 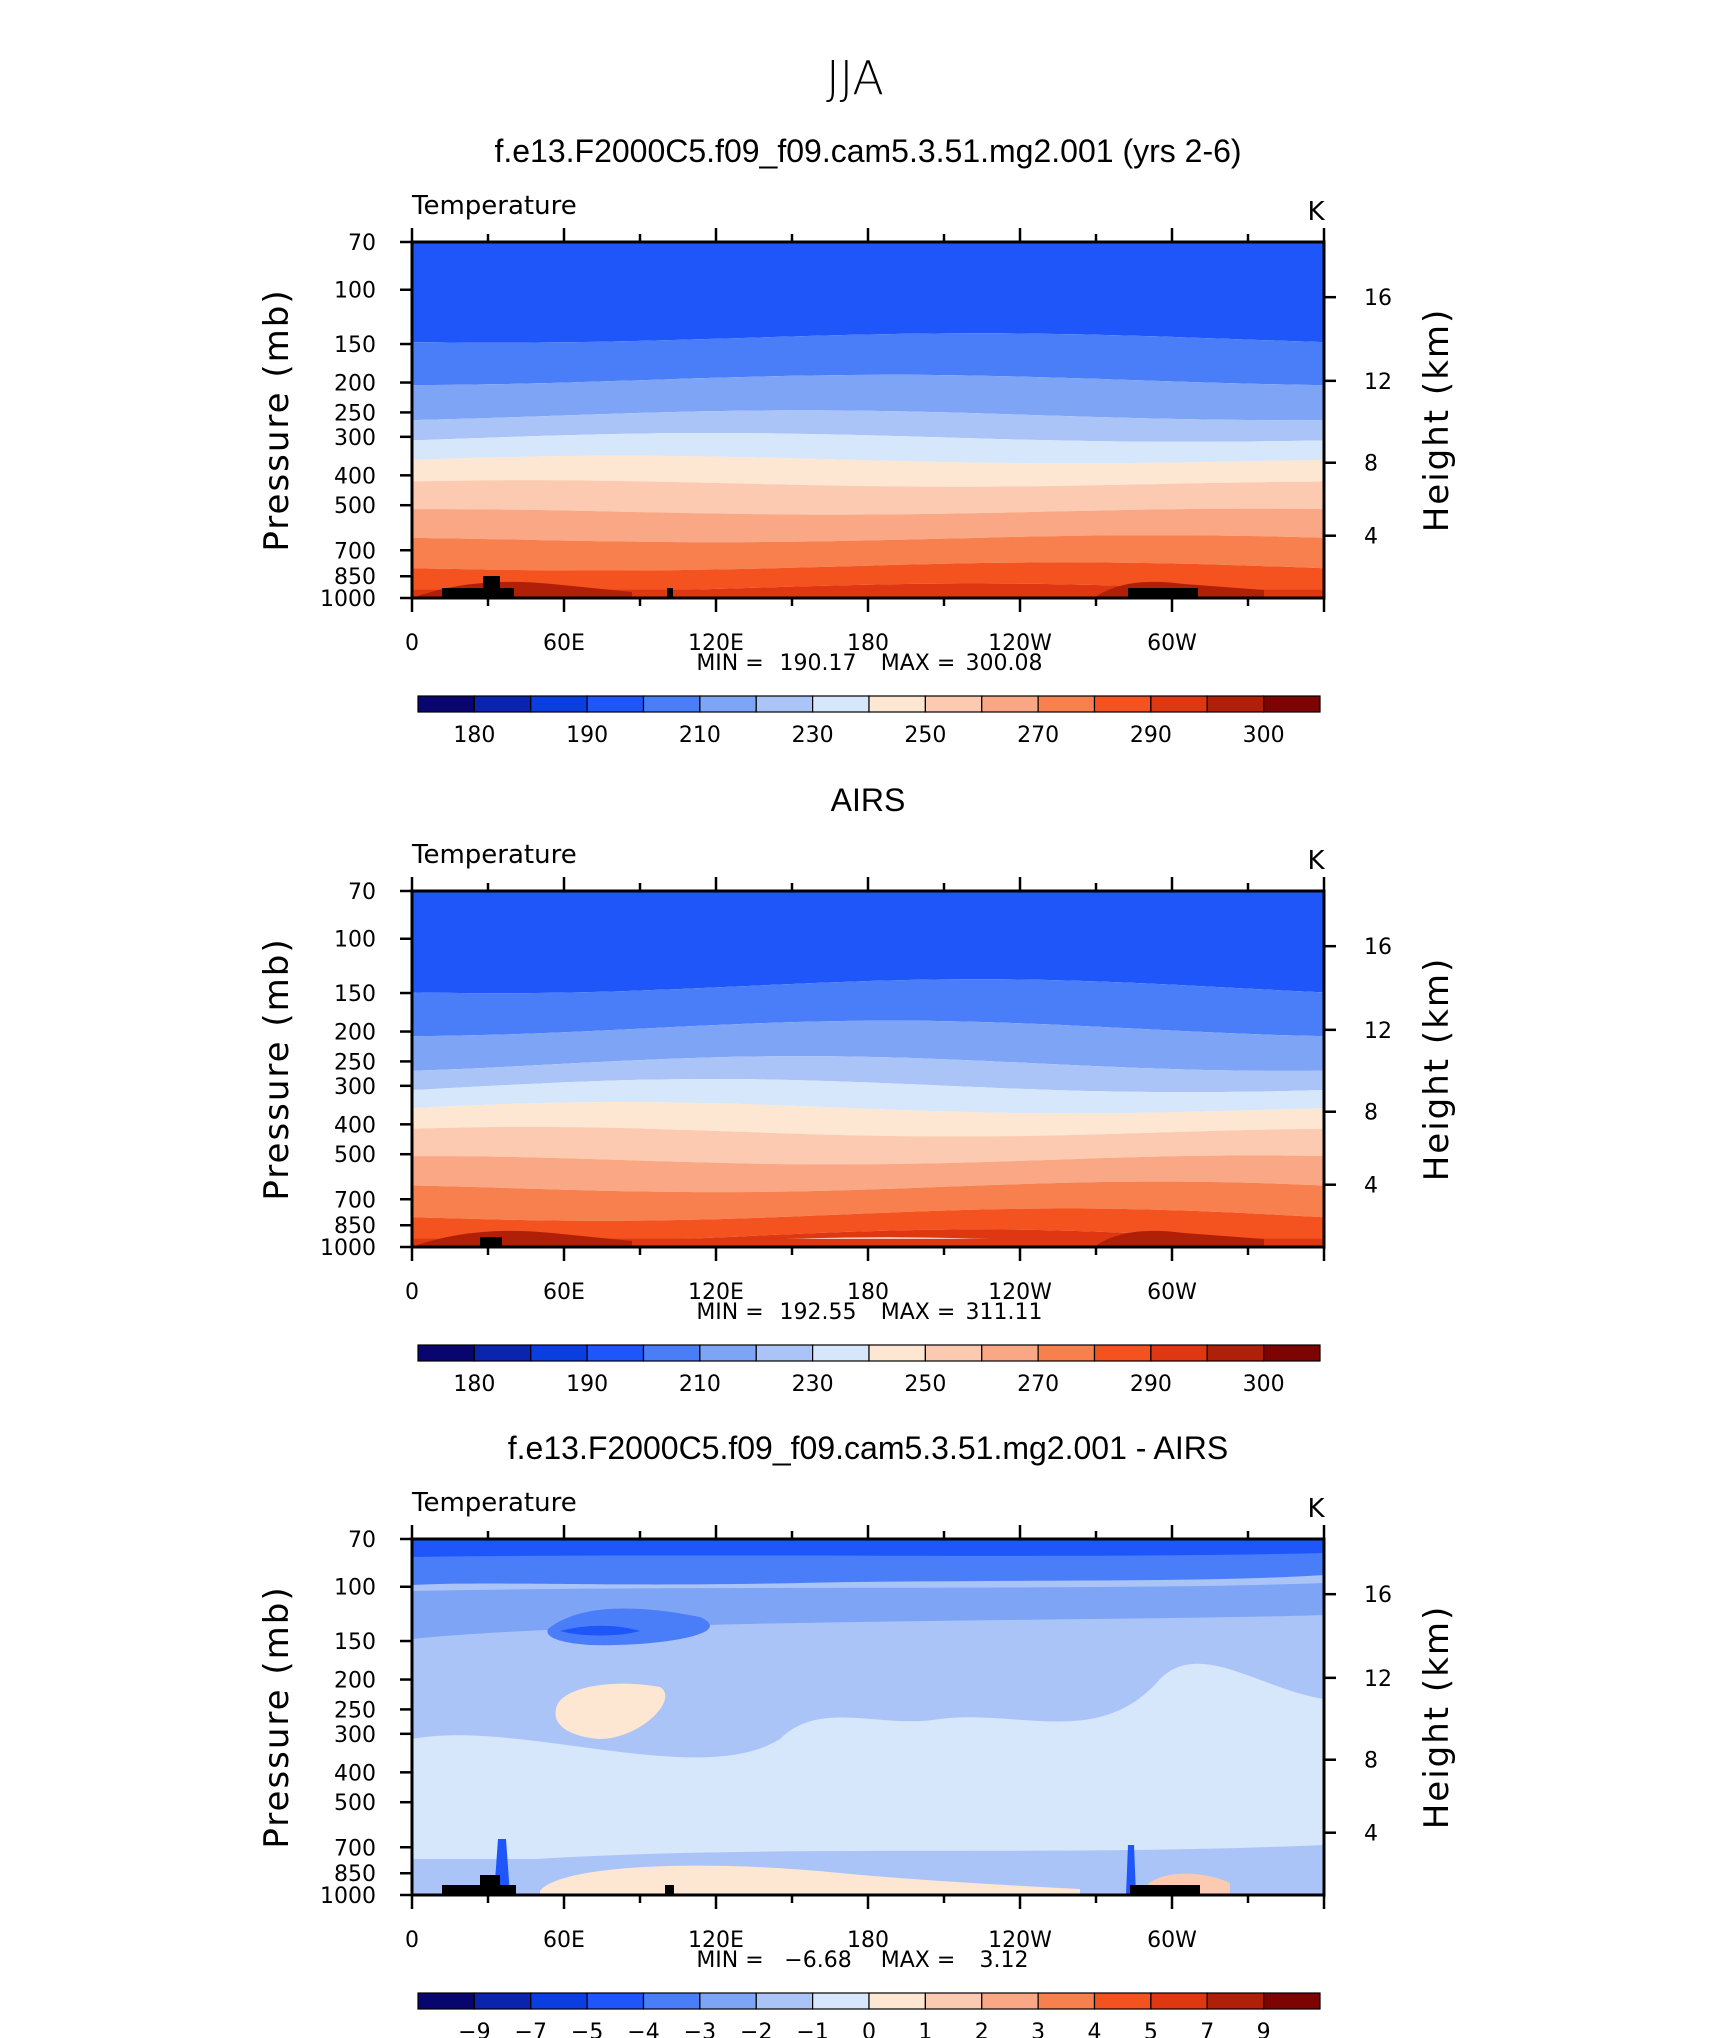 I want to click on min-value: −6.68, so click(x=817, y=1960).